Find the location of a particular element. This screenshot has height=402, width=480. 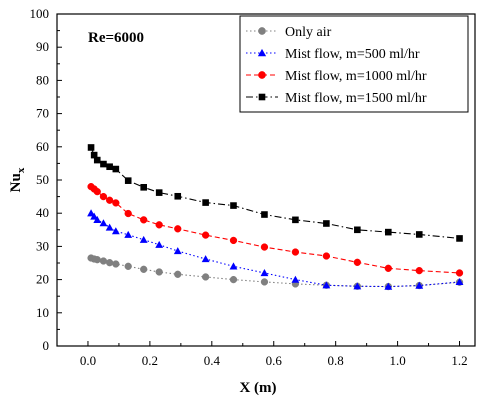

x-tick-label: 0.6 is located at coordinates (274, 360).